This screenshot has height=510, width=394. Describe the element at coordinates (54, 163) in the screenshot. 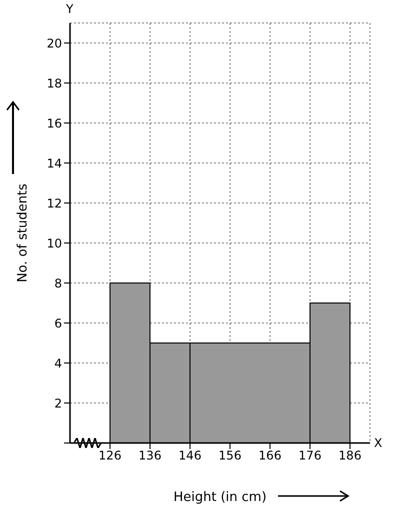

I see `y-tick-label: 14` at that location.